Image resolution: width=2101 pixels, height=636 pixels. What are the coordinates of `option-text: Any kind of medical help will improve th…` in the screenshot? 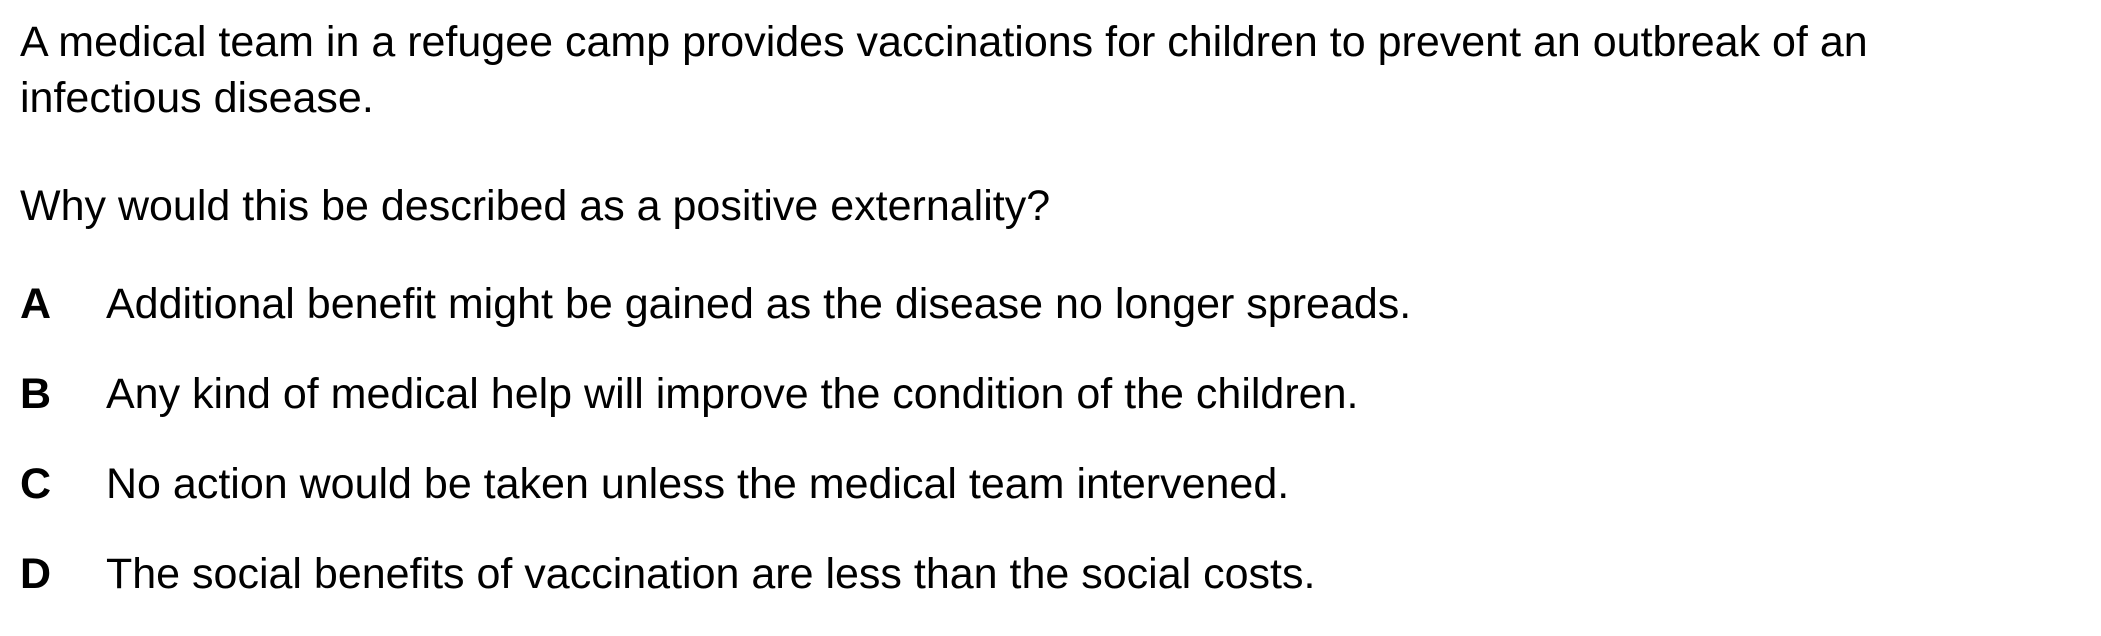 It's located at (732, 394).